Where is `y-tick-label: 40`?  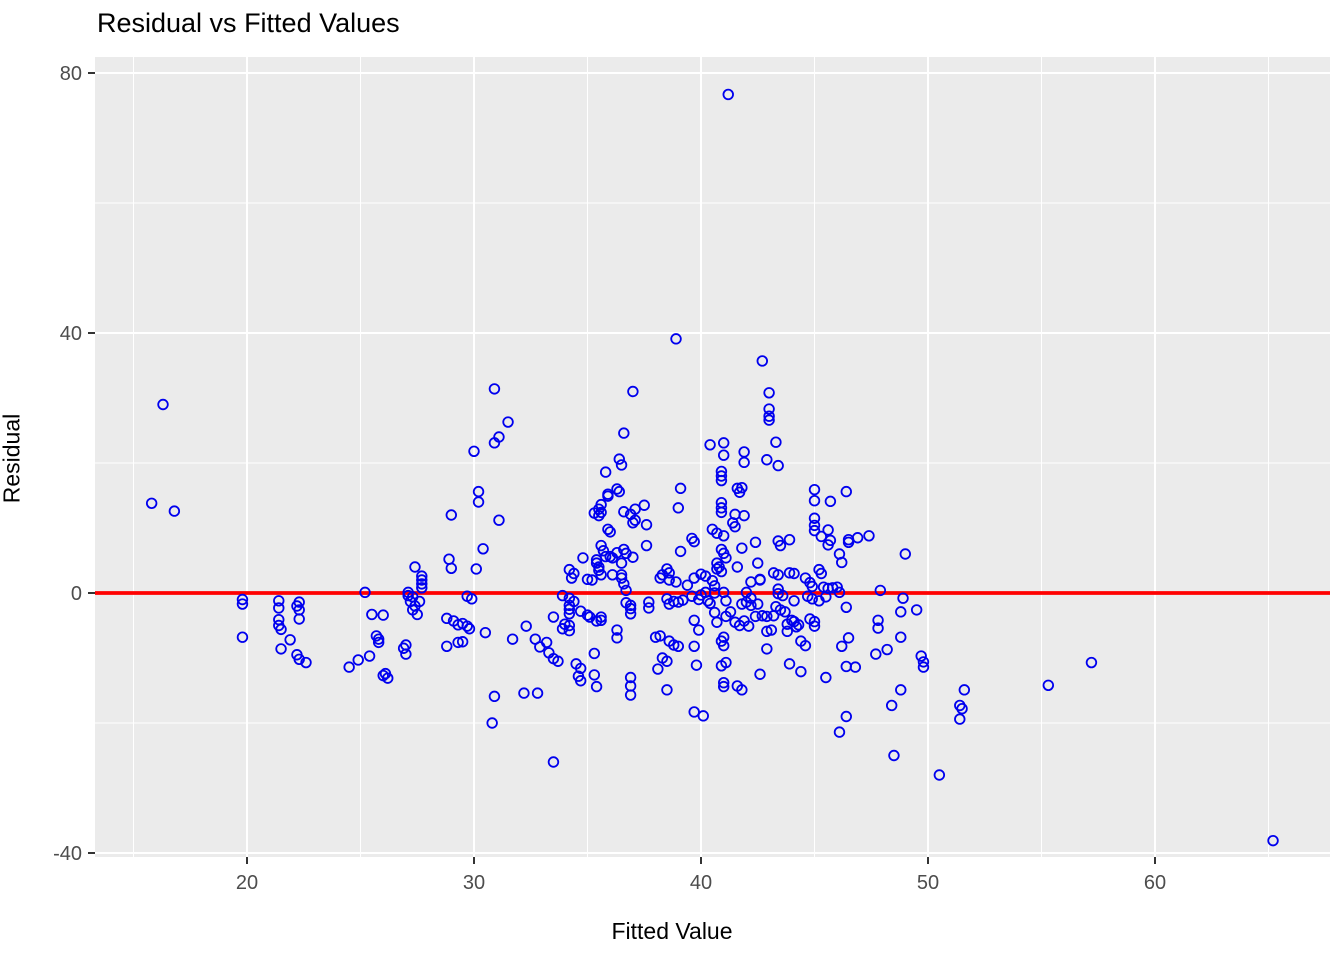
y-tick-label: 40 is located at coordinates (71, 334).